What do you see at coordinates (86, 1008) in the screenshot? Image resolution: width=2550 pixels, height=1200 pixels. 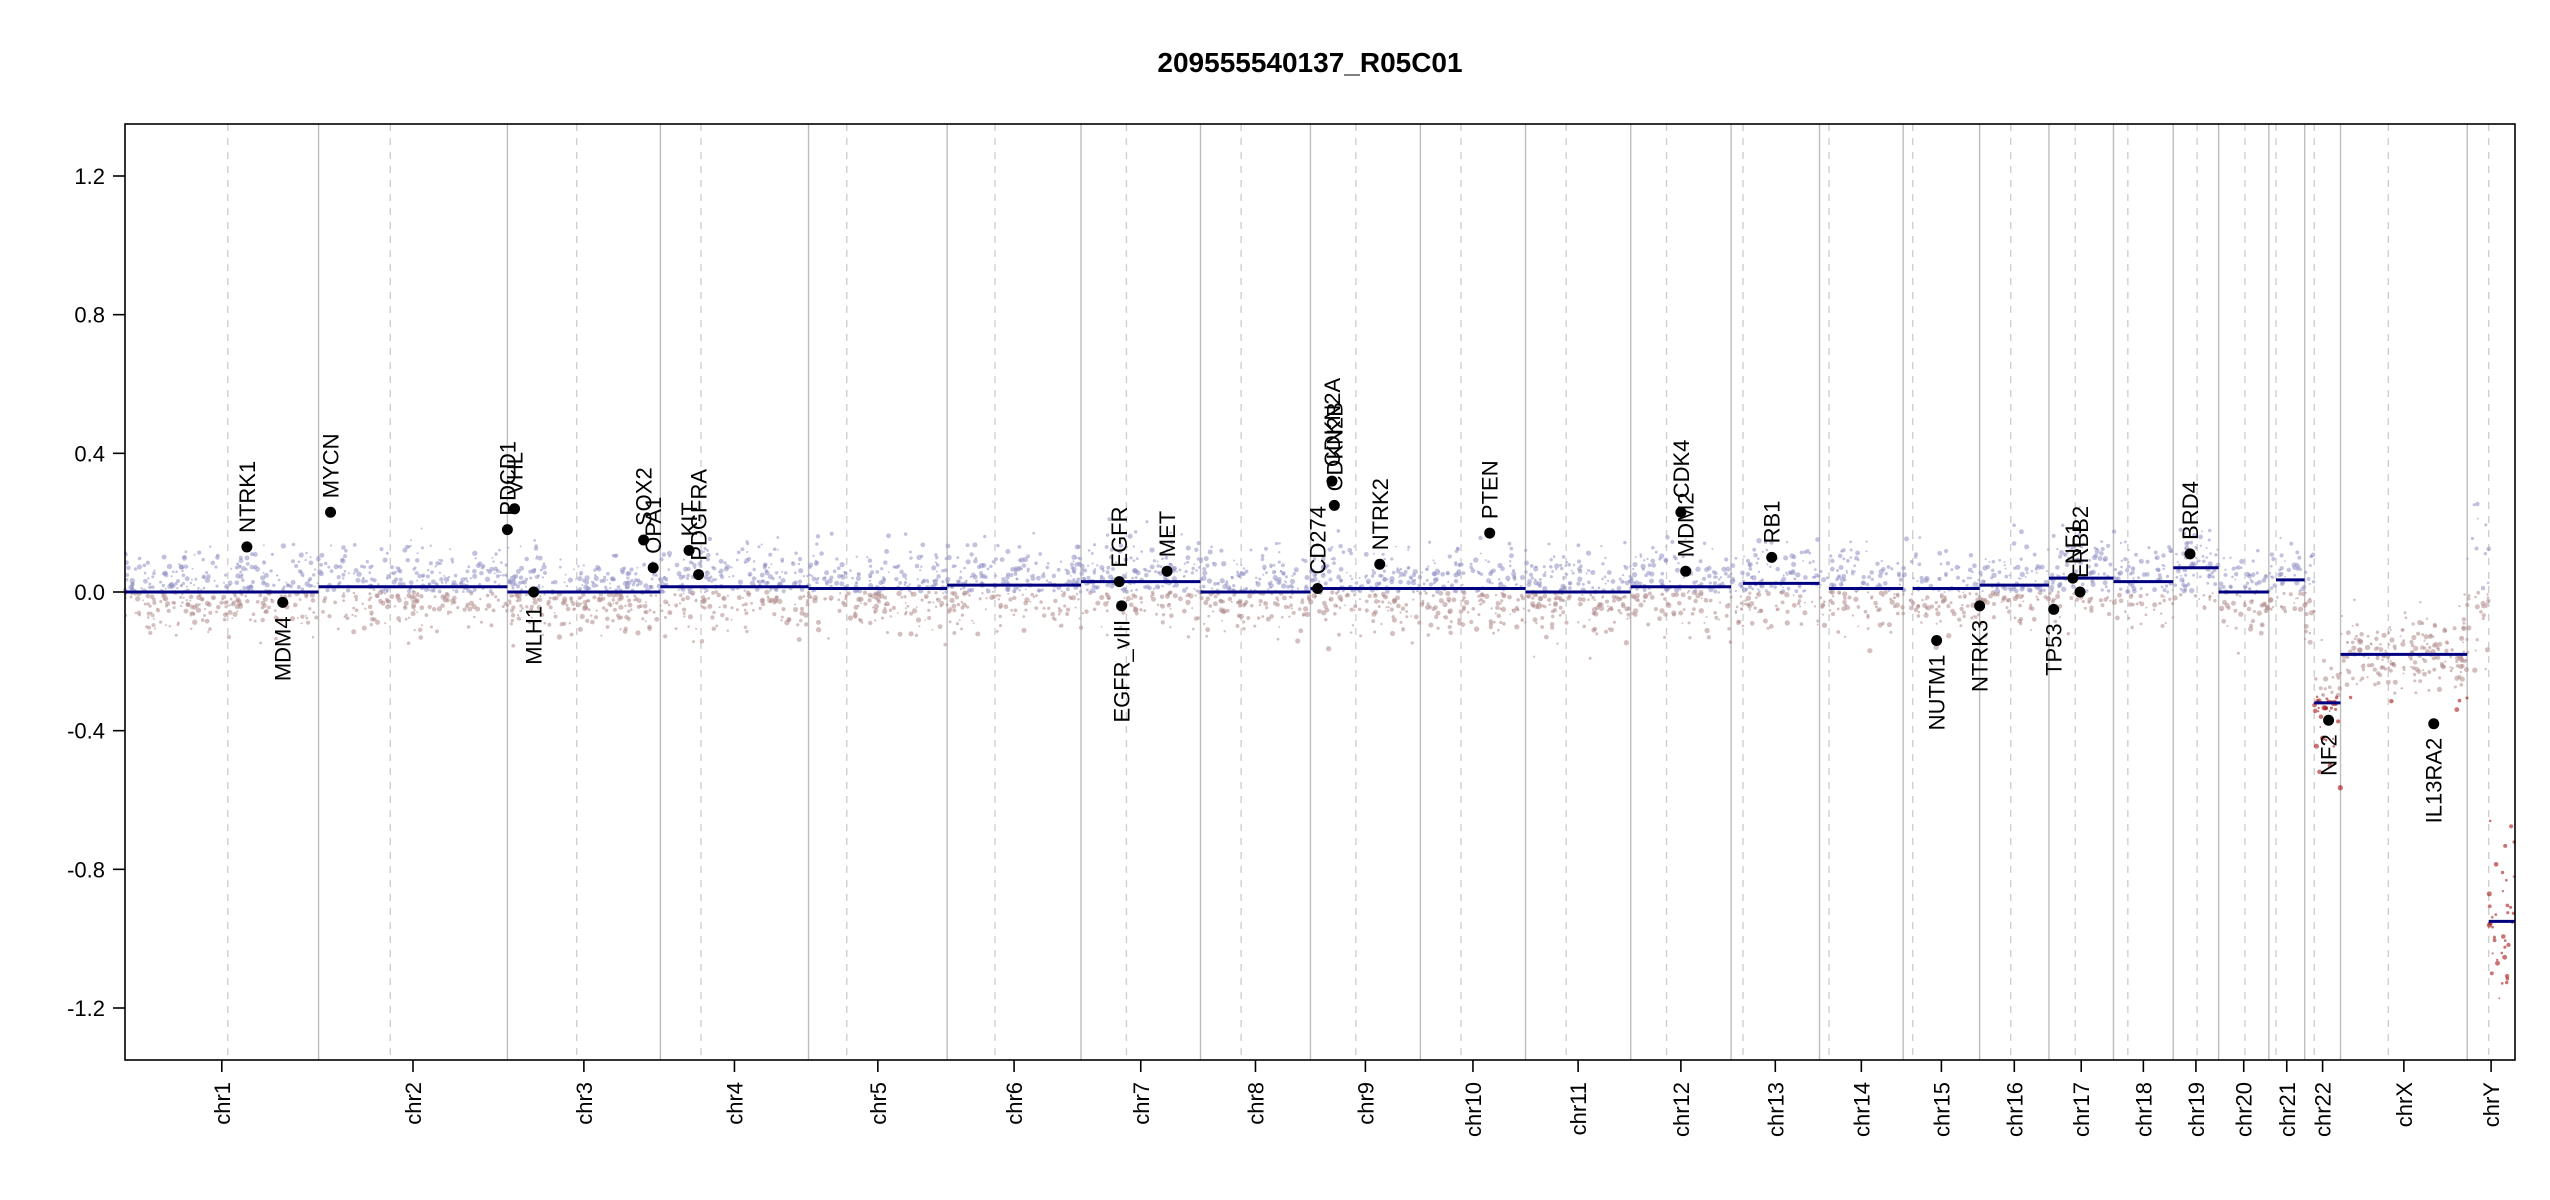 I see `y-tick-label: -1.2` at bounding box center [86, 1008].